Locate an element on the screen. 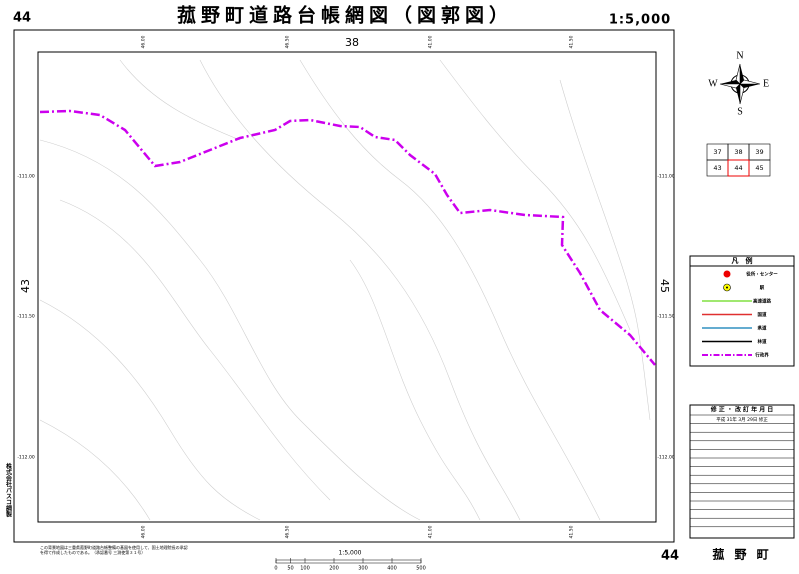  index-label: 37 is located at coordinates (717, 152).